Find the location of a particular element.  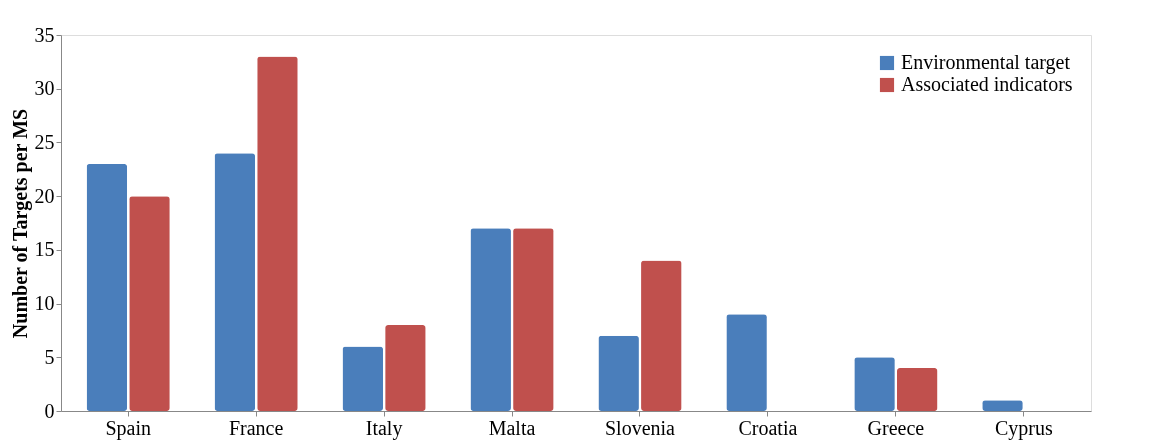

y-tick-label: 20 is located at coordinates (44, 195).